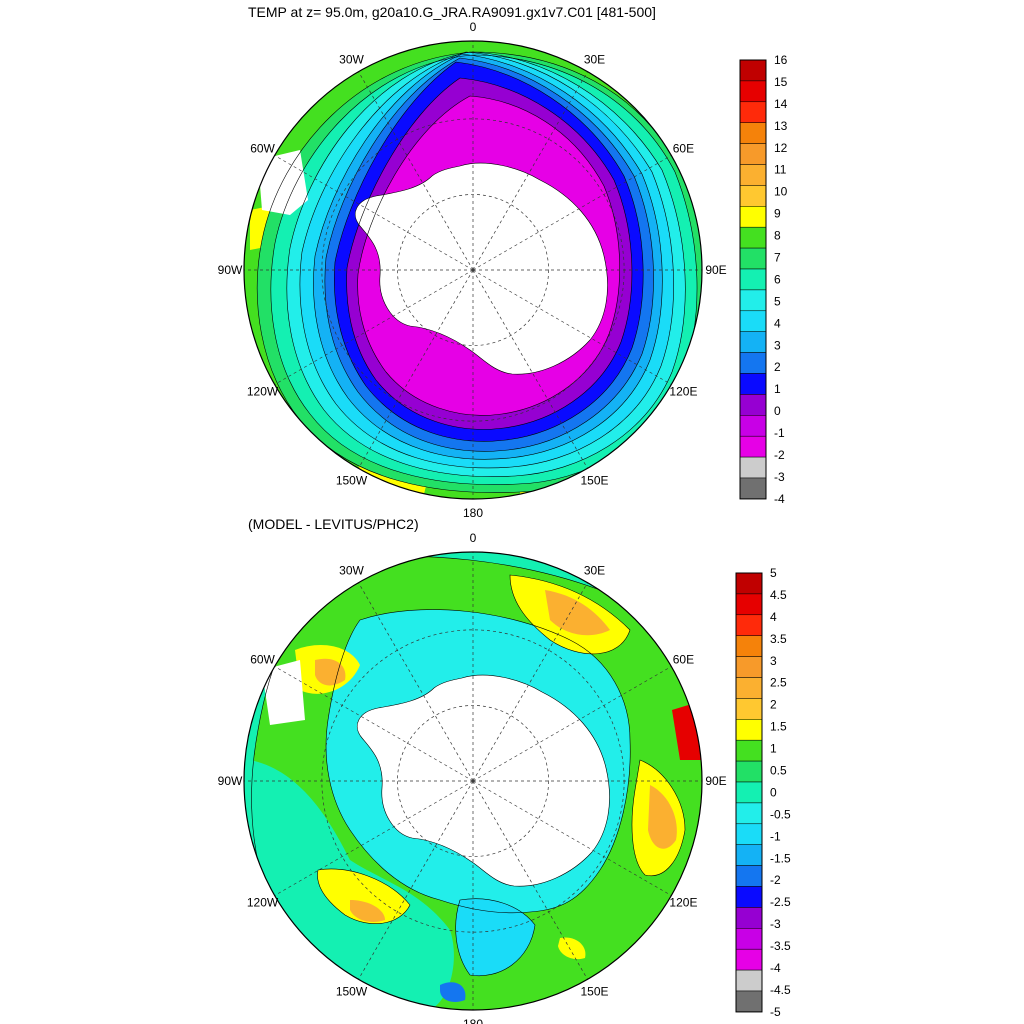  I want to click on bot-longitude-label: 150W, so click(352, 991).